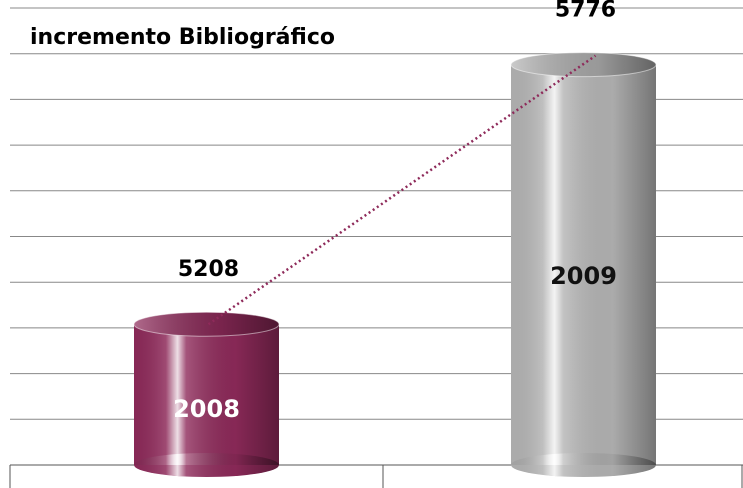 The width and height of the screenshot is (743, 488). What do you see at coordinates (182, 37) in the screenshot?
I see `chart-title: incremento Bibliográfico` at bounding box center [182, 37].